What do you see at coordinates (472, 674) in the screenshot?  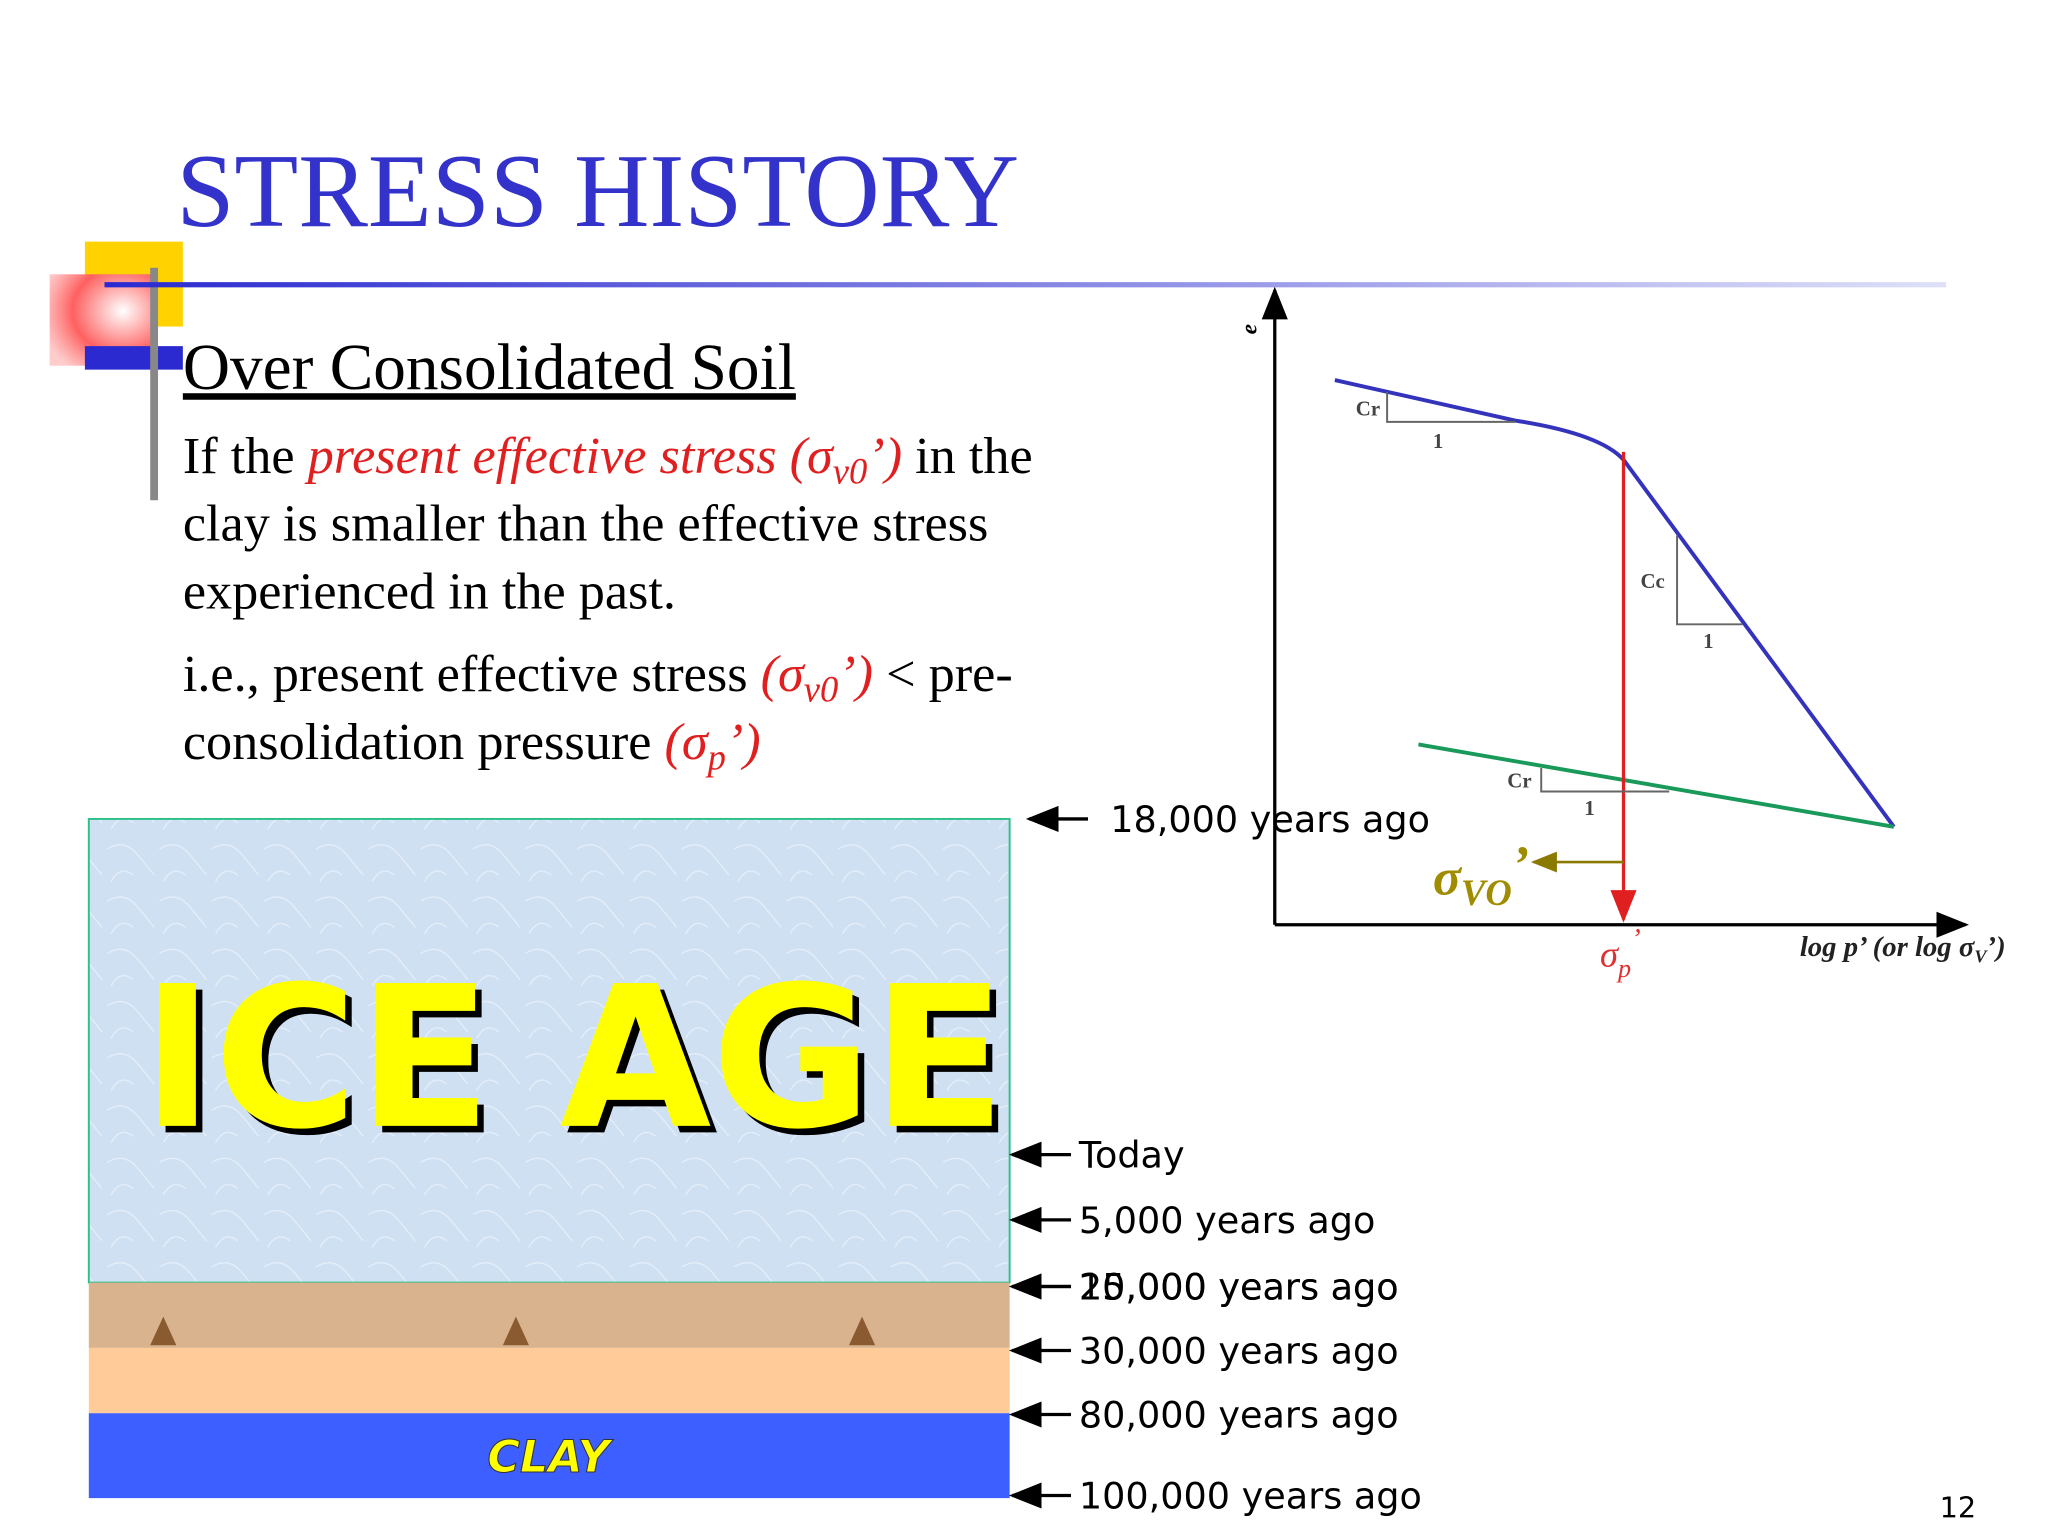 I see `text: i.e., present effective stress` at bounding box center [472, 674].